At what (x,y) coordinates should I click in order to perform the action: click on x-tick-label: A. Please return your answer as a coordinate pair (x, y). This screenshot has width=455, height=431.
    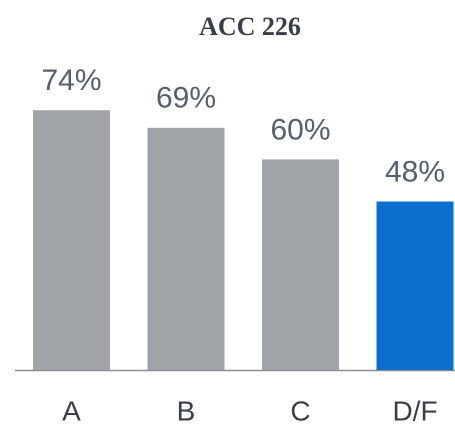
    Looking at the image, I should click on (71, 410).